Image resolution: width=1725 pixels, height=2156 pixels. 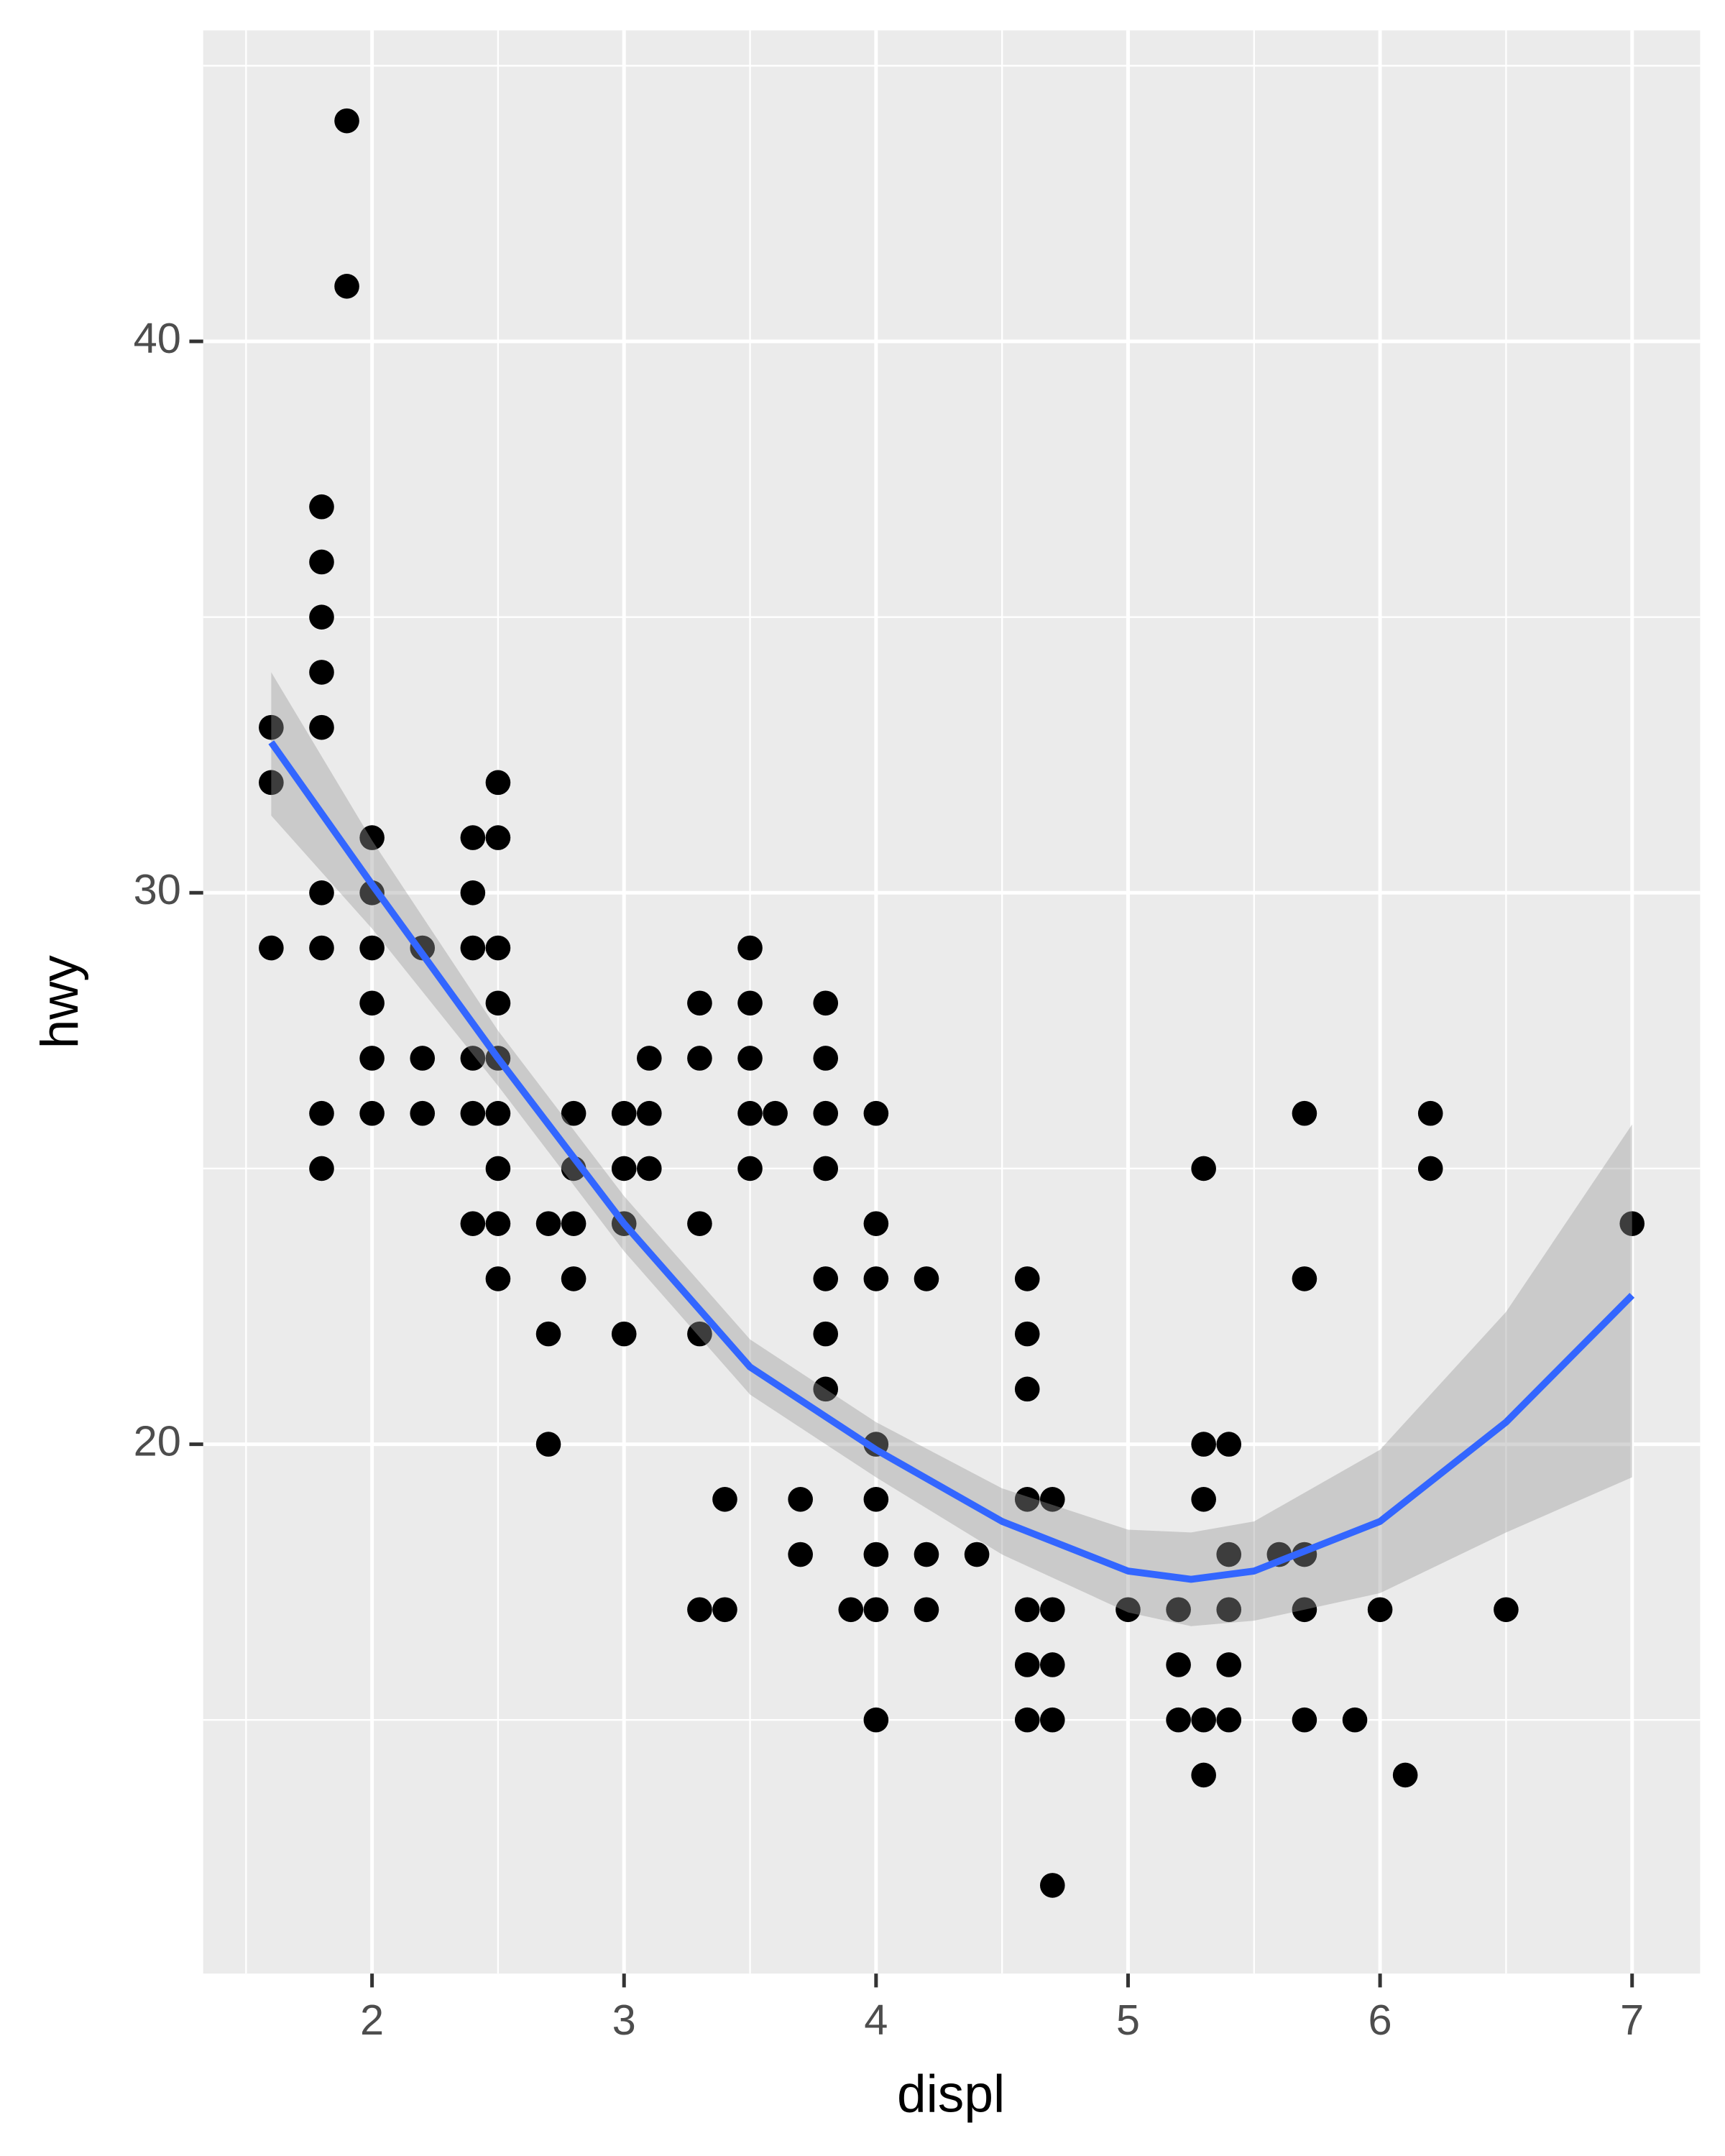 I want to click on y-tick-label: 30, so click(x=157, y=889).